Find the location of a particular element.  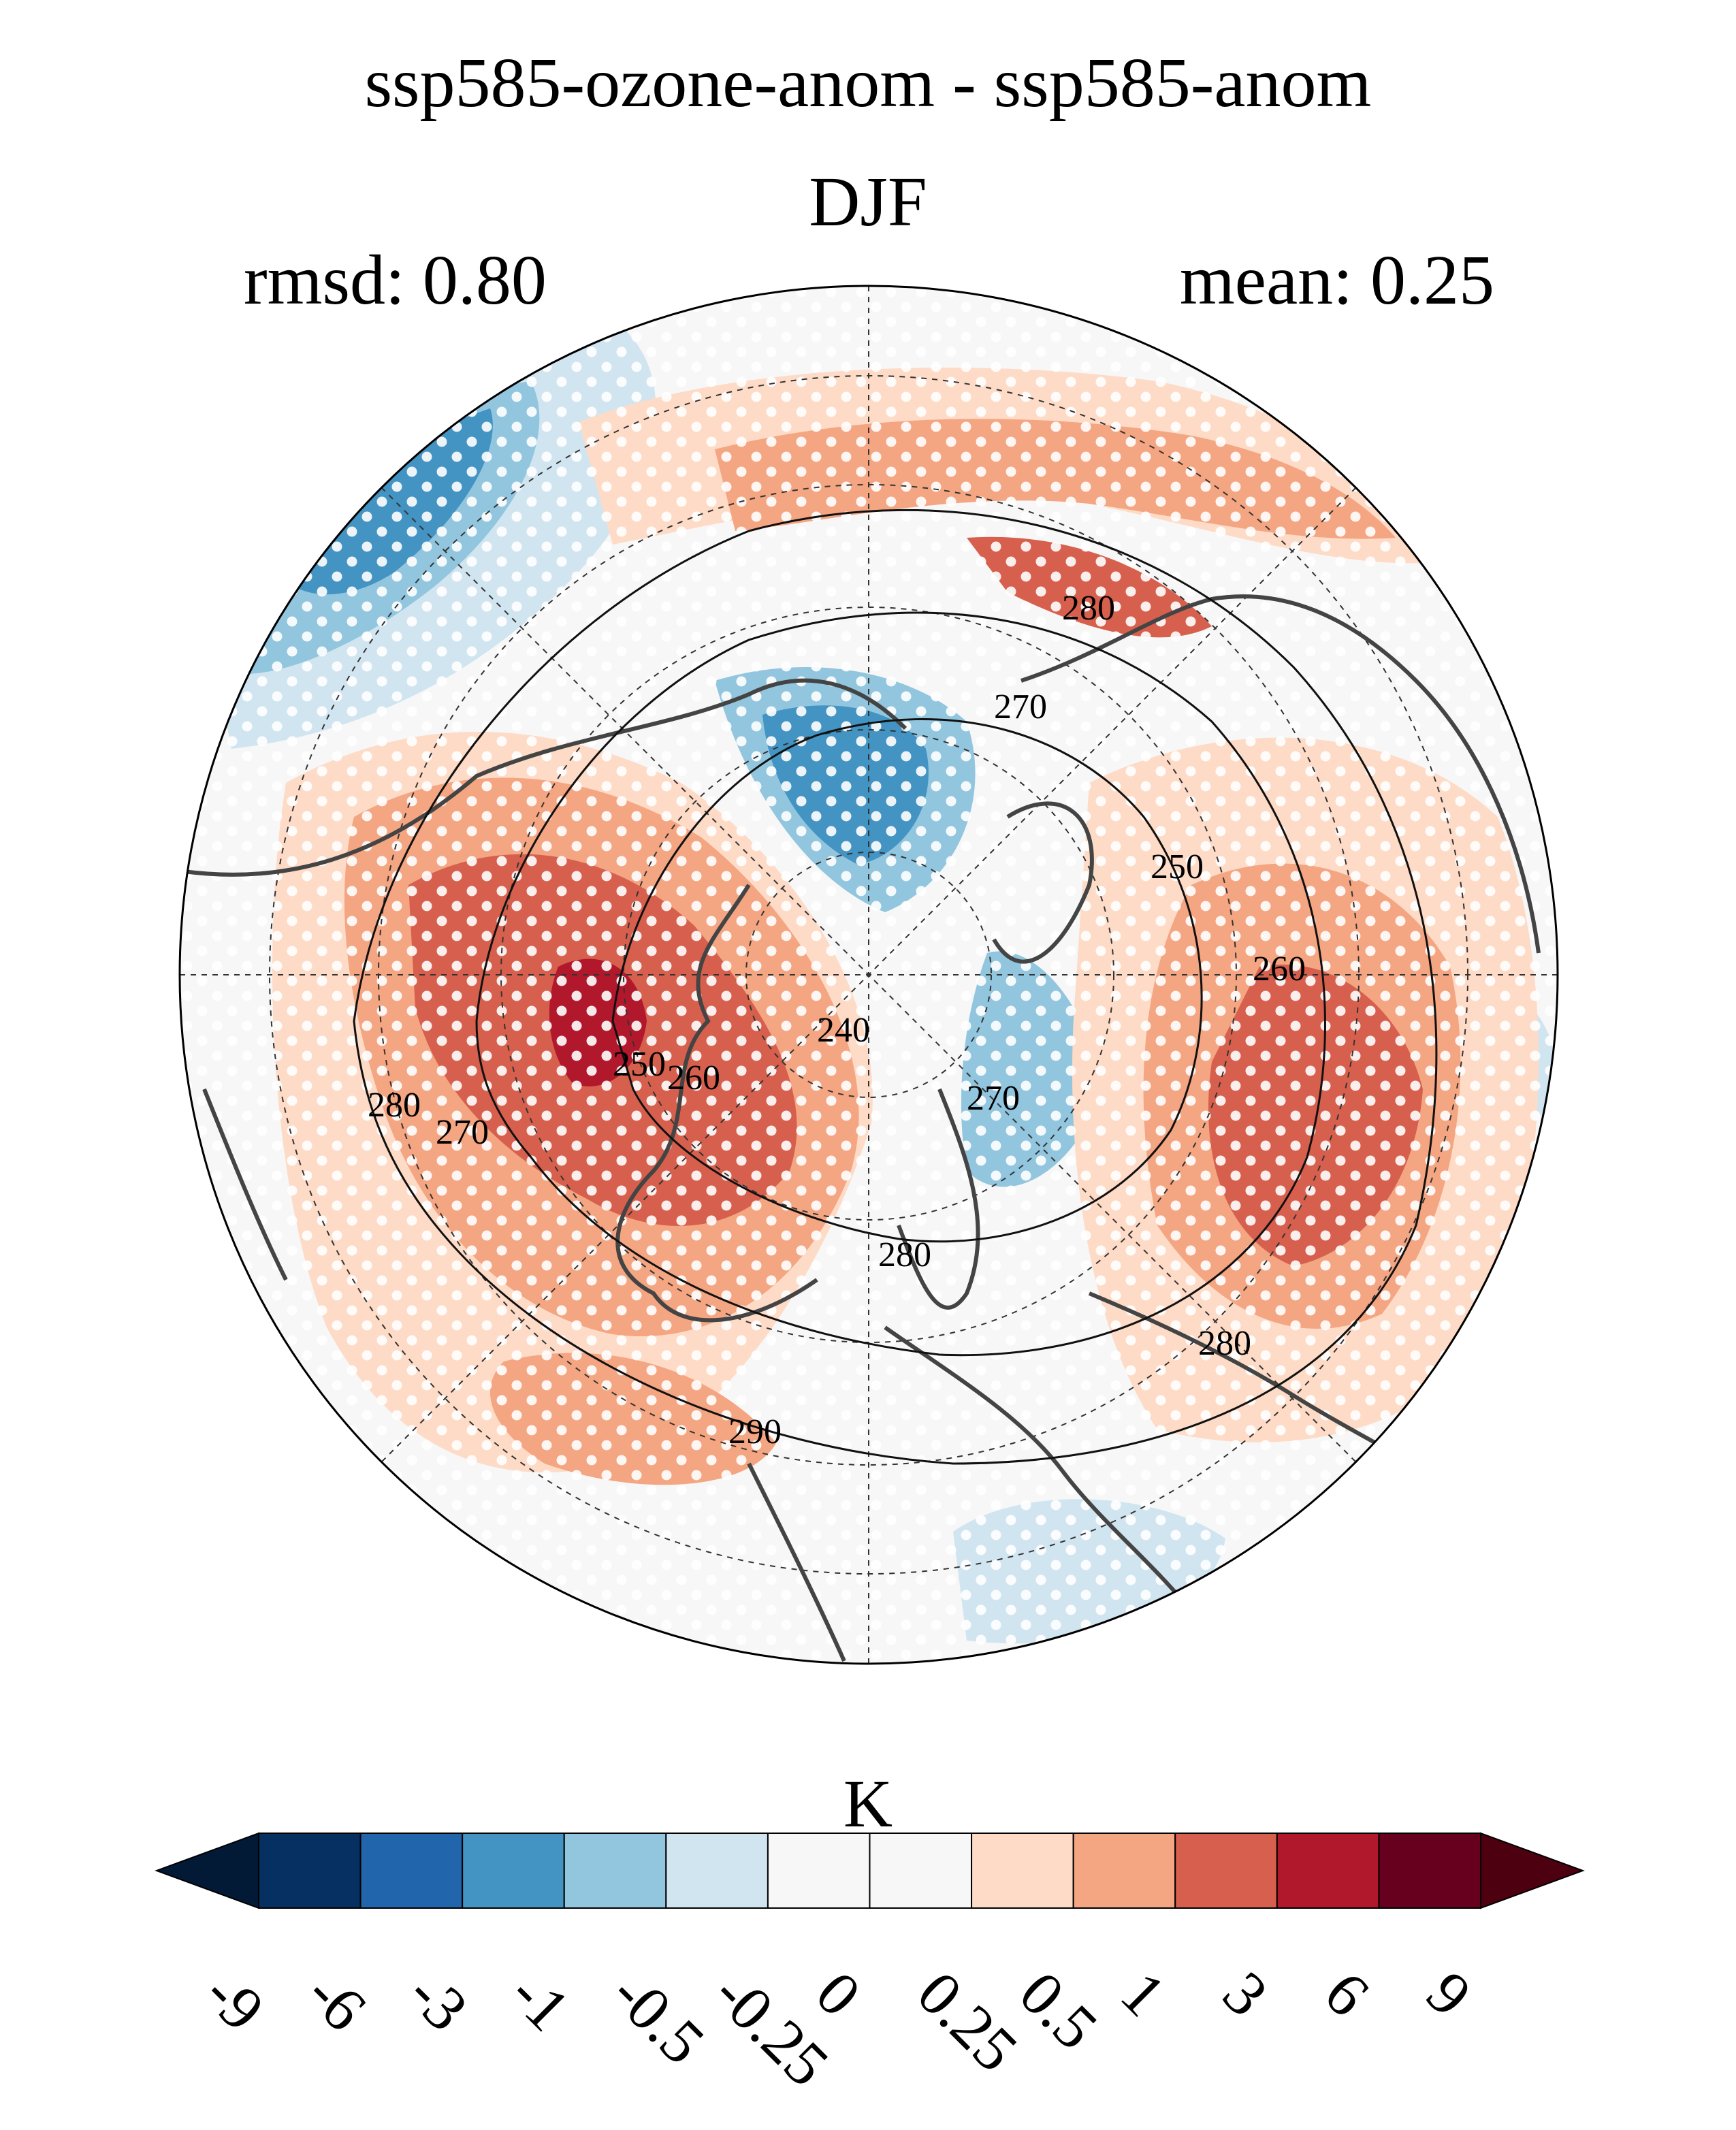

colorbar-tick-label: 0.5 is located at coordinates (1058, 2010).